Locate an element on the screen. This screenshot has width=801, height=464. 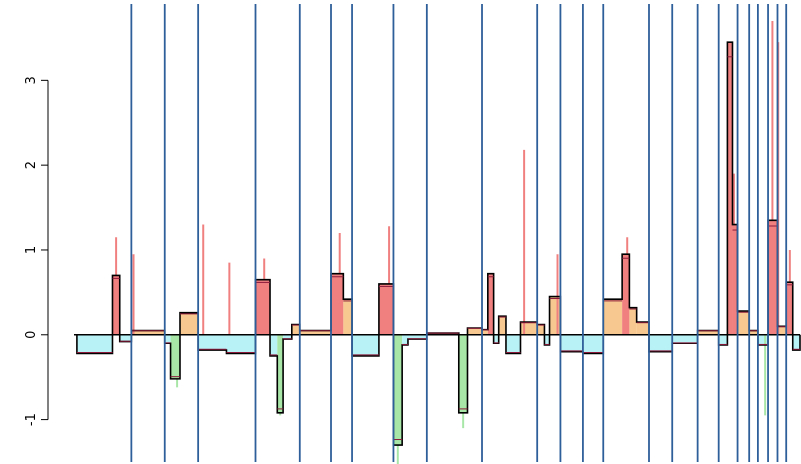
y-tick-label: 1 is located at coordinates (31, 250).